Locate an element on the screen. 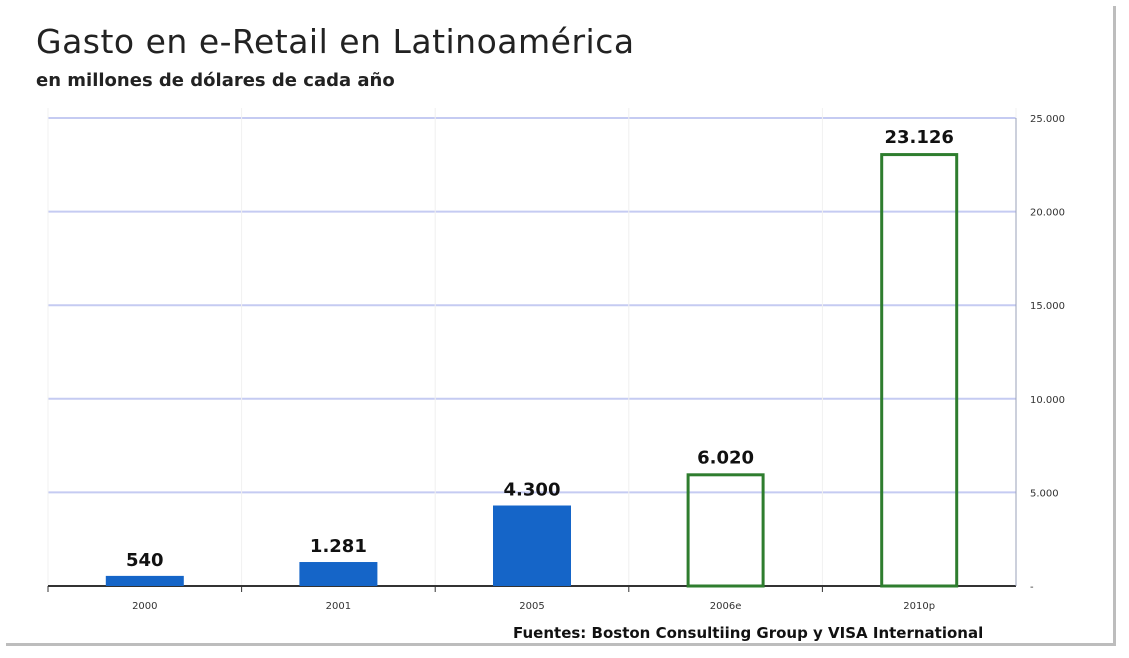 Image resolution: width=1129 pixels, height=658 pixels. chart-subtitle: en millones de dólares de cada año is located at coordinates (215, 80).